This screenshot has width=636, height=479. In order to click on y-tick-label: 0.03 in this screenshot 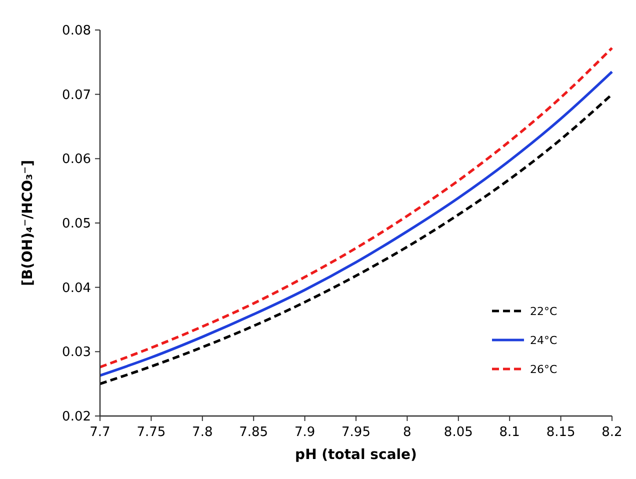, I will do `click(76, 352)`.